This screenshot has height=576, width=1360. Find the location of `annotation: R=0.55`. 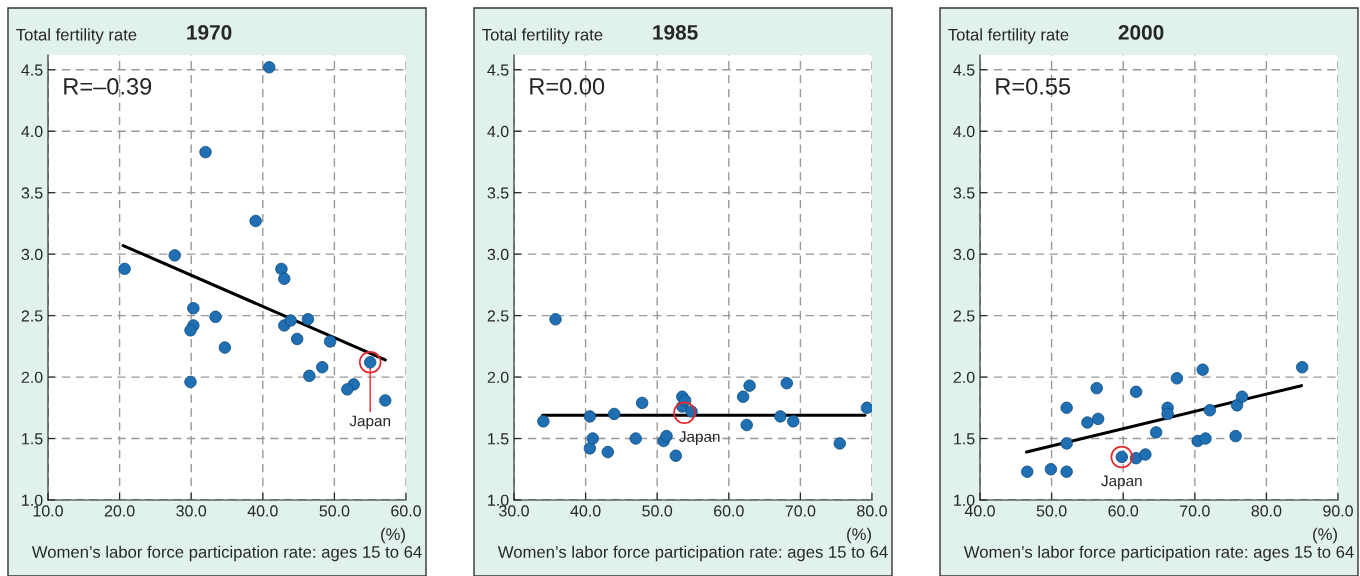

annotation: R=0.55 is located at coordinates (1033, 86).